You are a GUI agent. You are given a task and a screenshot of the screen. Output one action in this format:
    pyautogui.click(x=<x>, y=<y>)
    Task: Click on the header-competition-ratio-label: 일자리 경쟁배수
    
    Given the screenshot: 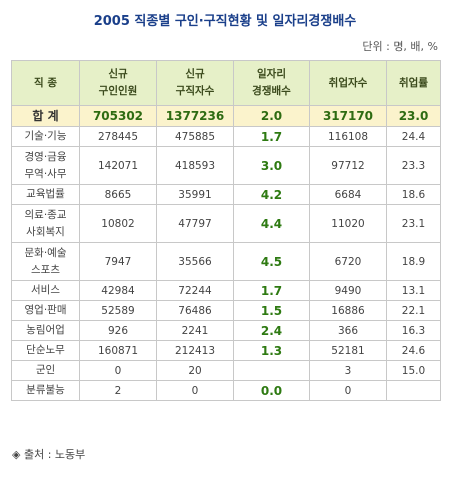 What is the action you would take?
    pyautogui.click(x=271, y=82)
    